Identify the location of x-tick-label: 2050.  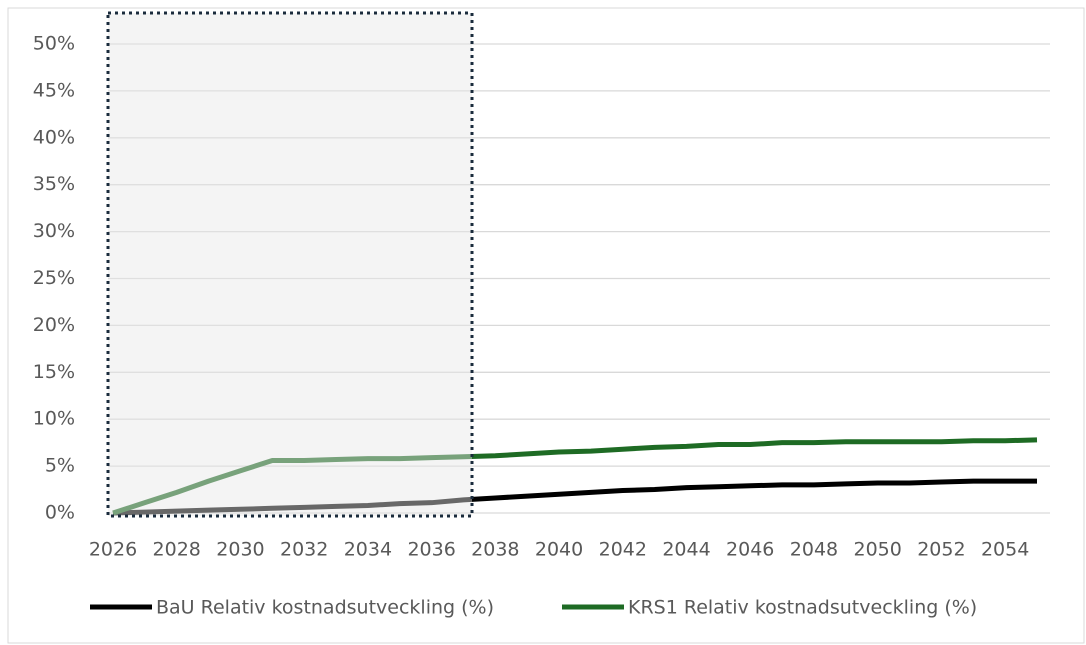
(878, 550).